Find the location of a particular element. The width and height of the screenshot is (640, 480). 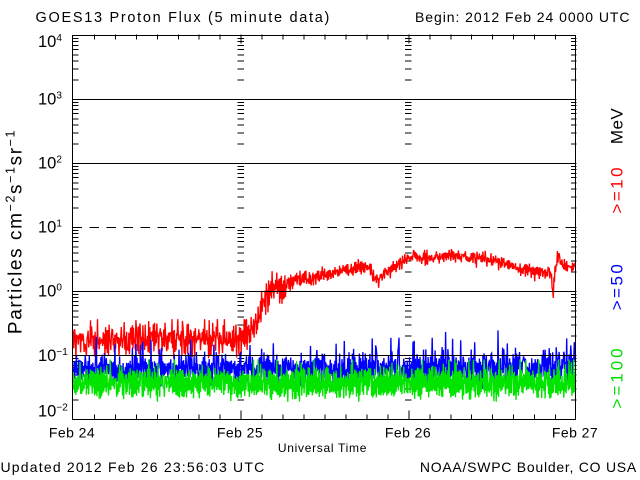

svg-text:GOES13 Proton Flux (5 minute d: GOES13 Proton Flux (5 minute data) is located at coordinates (184, 18).